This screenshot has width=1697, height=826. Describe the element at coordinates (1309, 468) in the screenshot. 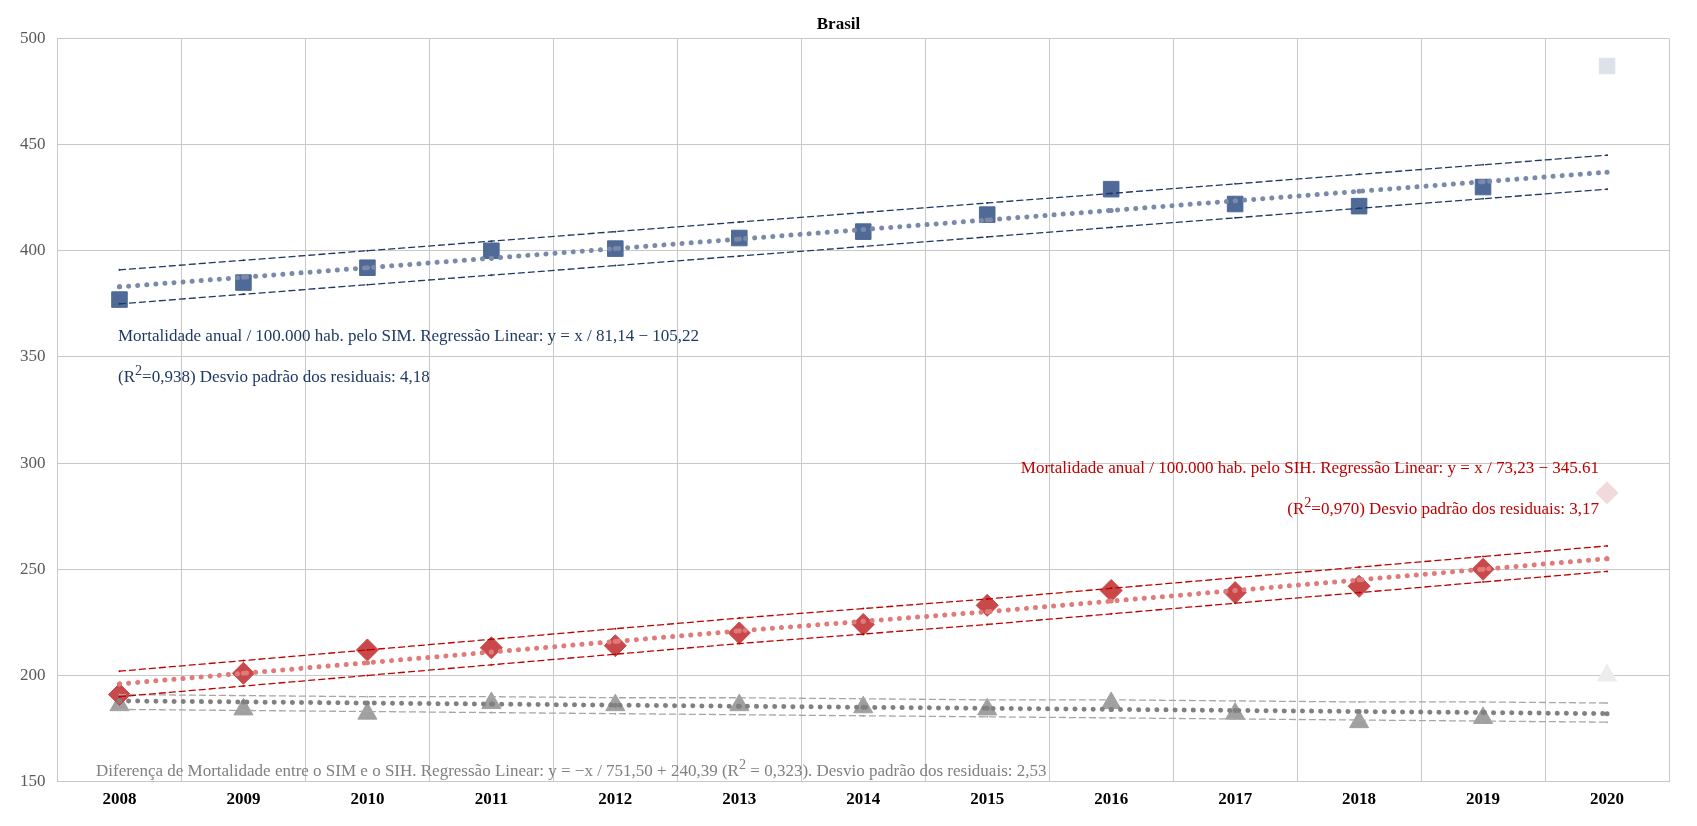

I see `annotation: Mortalidade anual / 100.000 hab. pelo SIH. Regressão Linear: y = x / 73,23 − 345.61` at that location.